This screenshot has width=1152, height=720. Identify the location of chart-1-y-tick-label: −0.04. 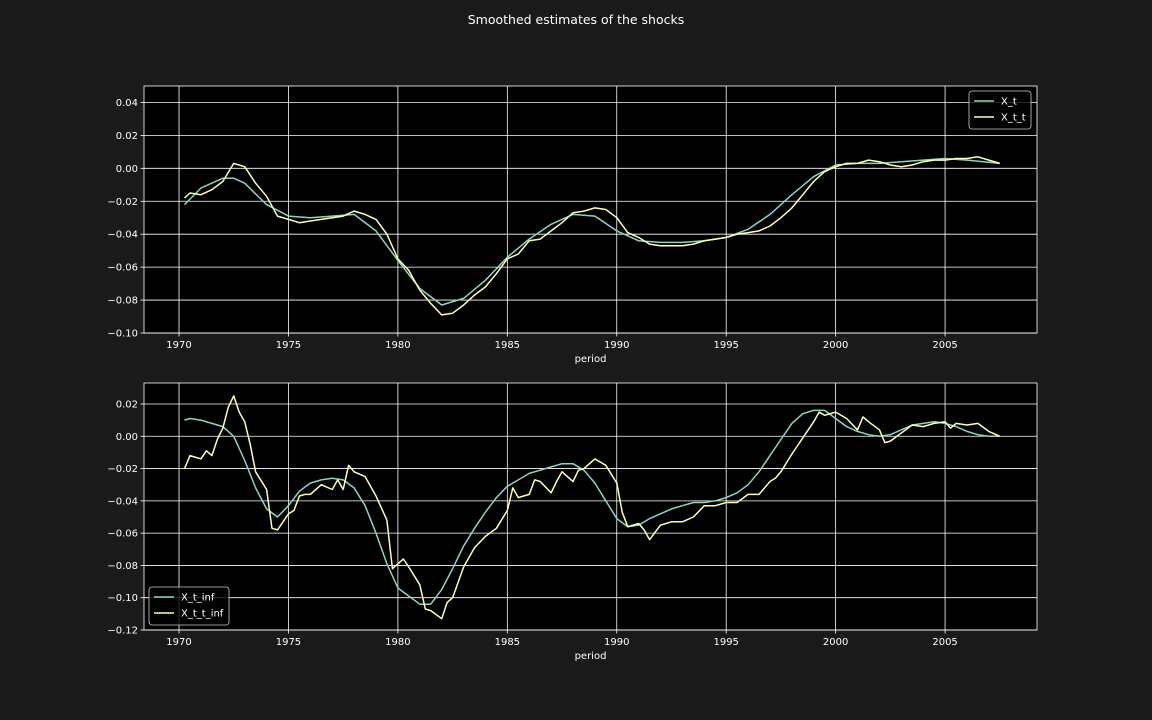
(122, 501).